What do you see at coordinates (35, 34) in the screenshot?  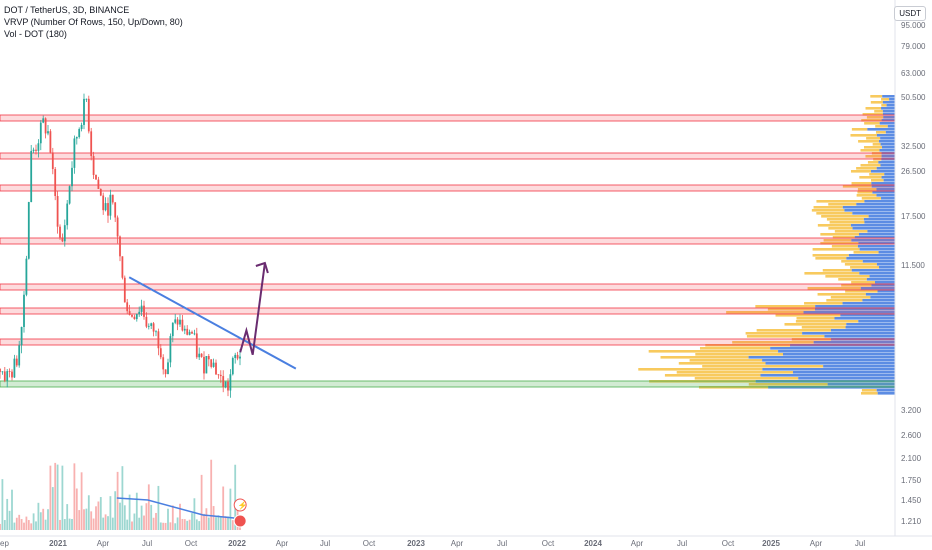 I see `volume-indicator-label: Vol - DOT (180)` at bounding box center [35, 34].